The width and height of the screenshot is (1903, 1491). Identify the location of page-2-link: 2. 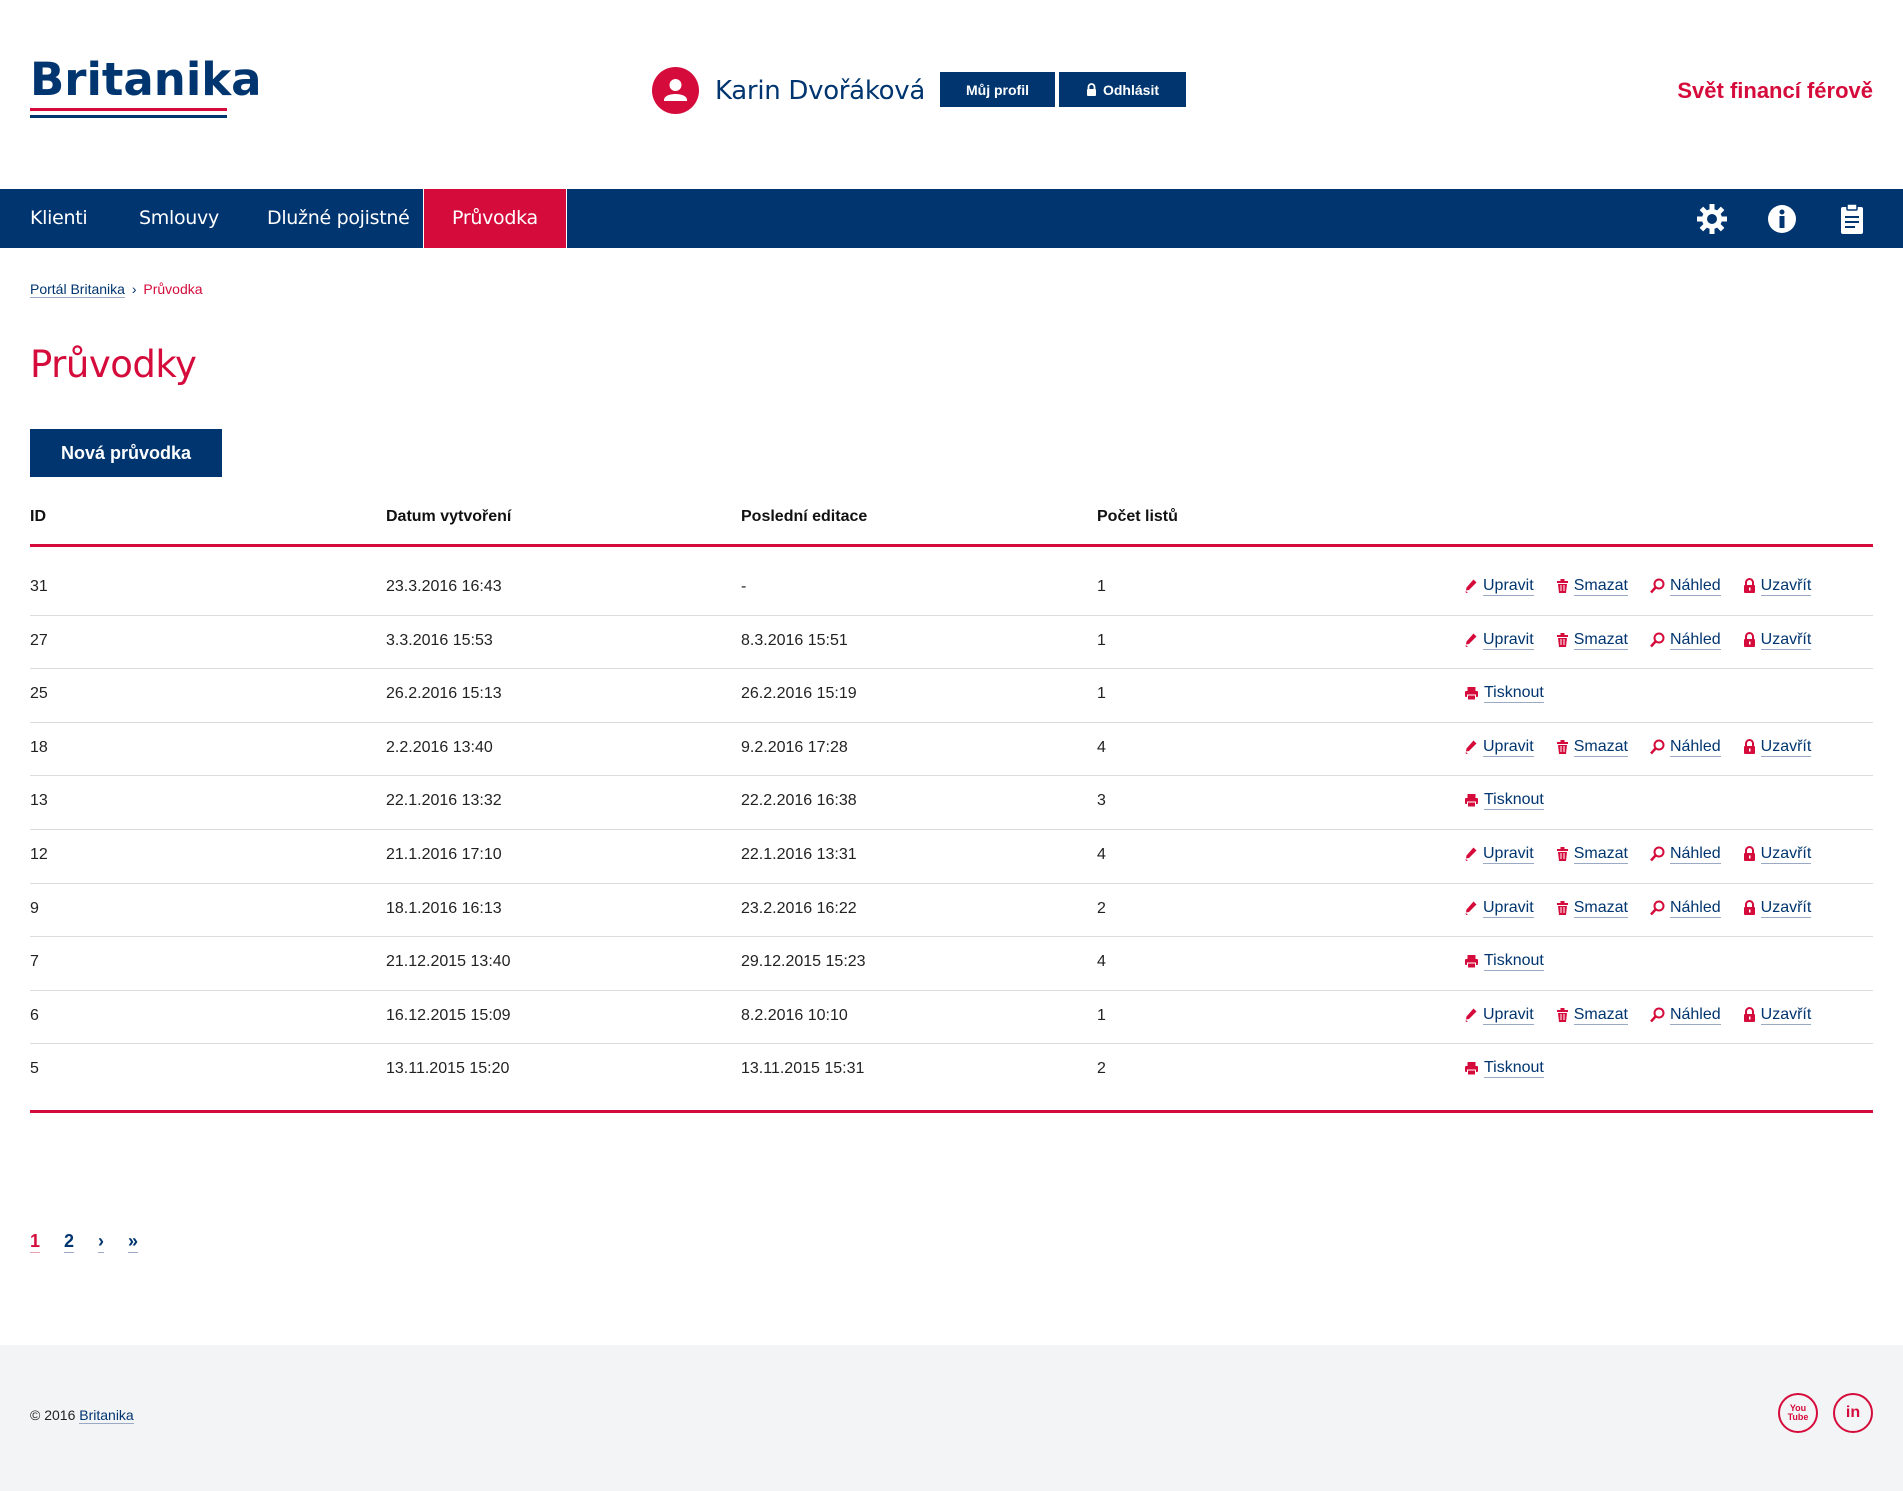
(69, 1242).